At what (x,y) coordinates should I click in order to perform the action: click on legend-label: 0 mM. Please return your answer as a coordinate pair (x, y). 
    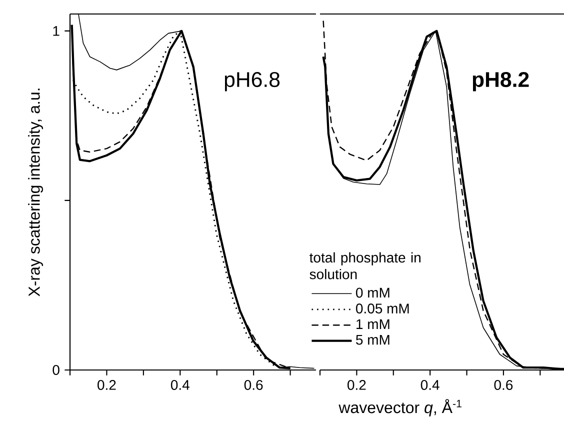
    Looking at the image, I should click on (373, 293).